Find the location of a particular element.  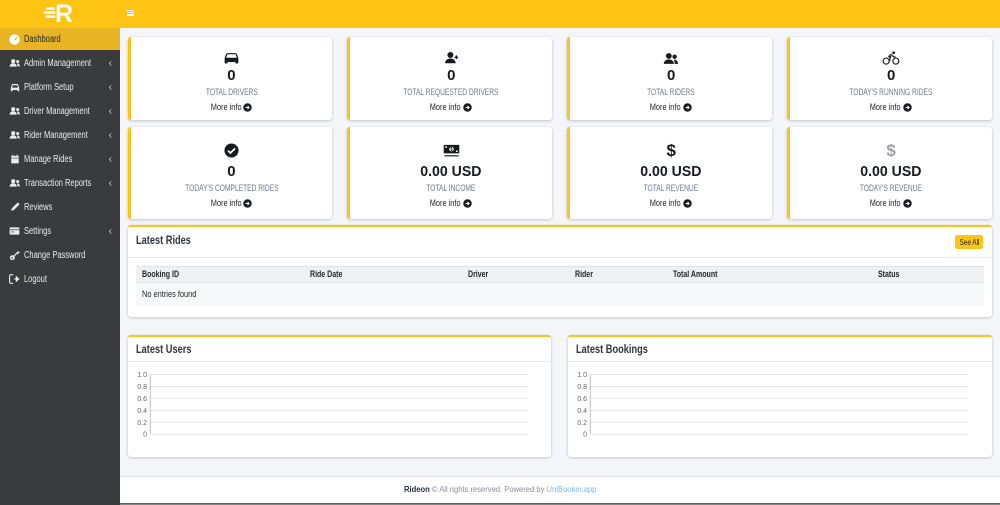

svg-text: R is located at coordinates (64, 14).